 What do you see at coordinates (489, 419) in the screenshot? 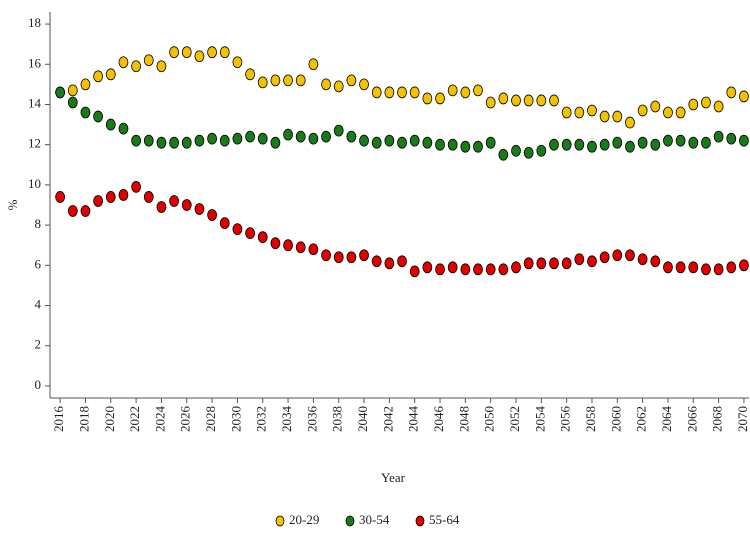
I see `x-tick-label: 2050` at bounding box center [489, 419].